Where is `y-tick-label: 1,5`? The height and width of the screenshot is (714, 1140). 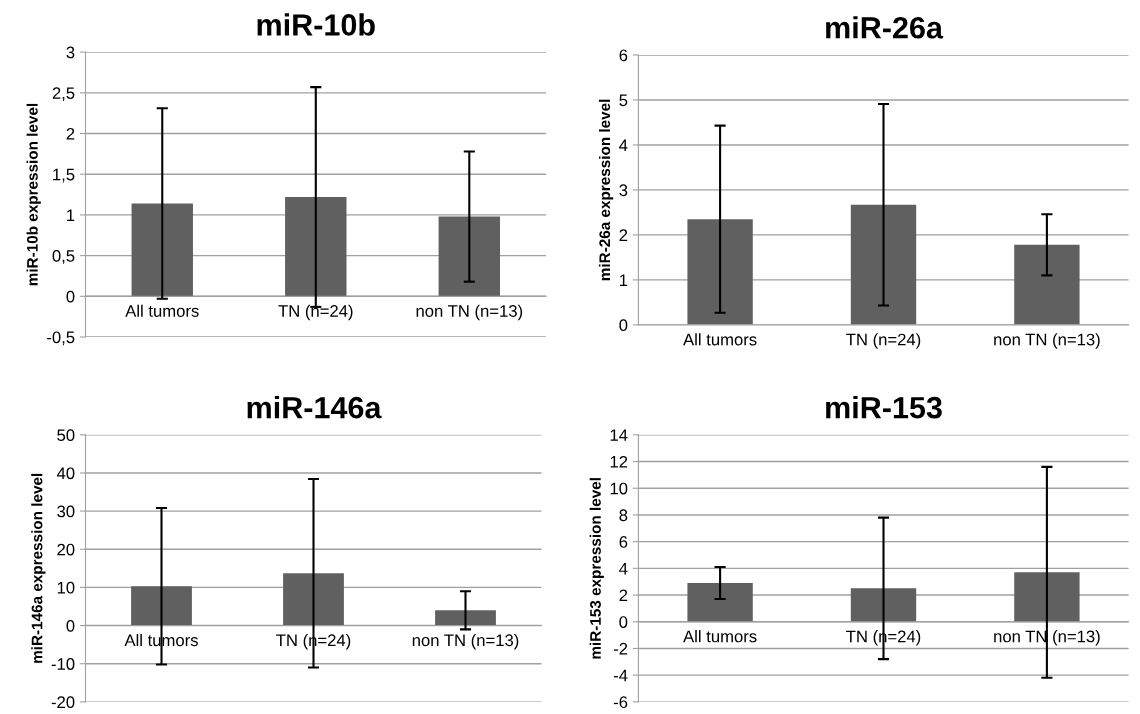 y-tick-label: 1,5 is located at coordinates (64, 175).